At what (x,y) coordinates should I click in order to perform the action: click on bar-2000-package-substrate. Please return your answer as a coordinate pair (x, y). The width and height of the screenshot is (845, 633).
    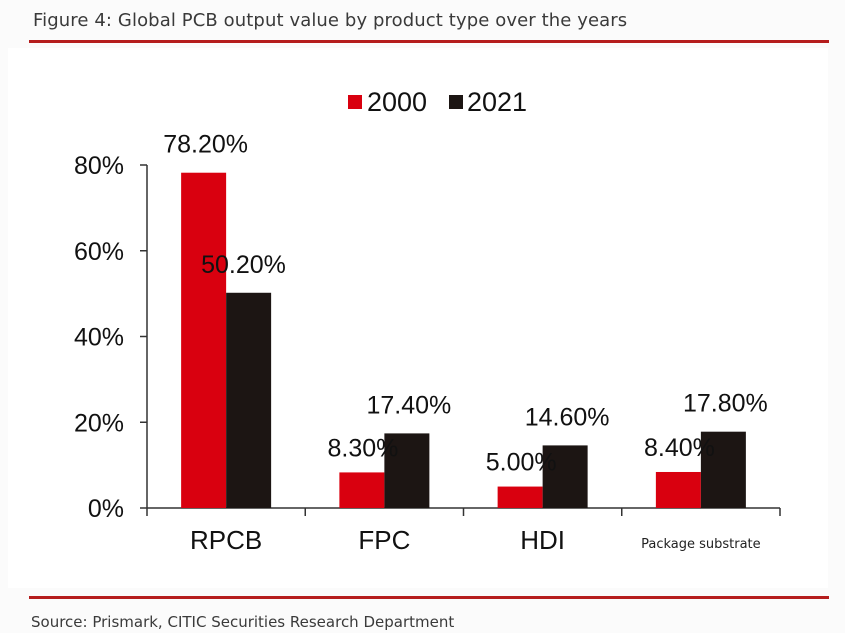
    Looking at the image, I should click on (678, 489).